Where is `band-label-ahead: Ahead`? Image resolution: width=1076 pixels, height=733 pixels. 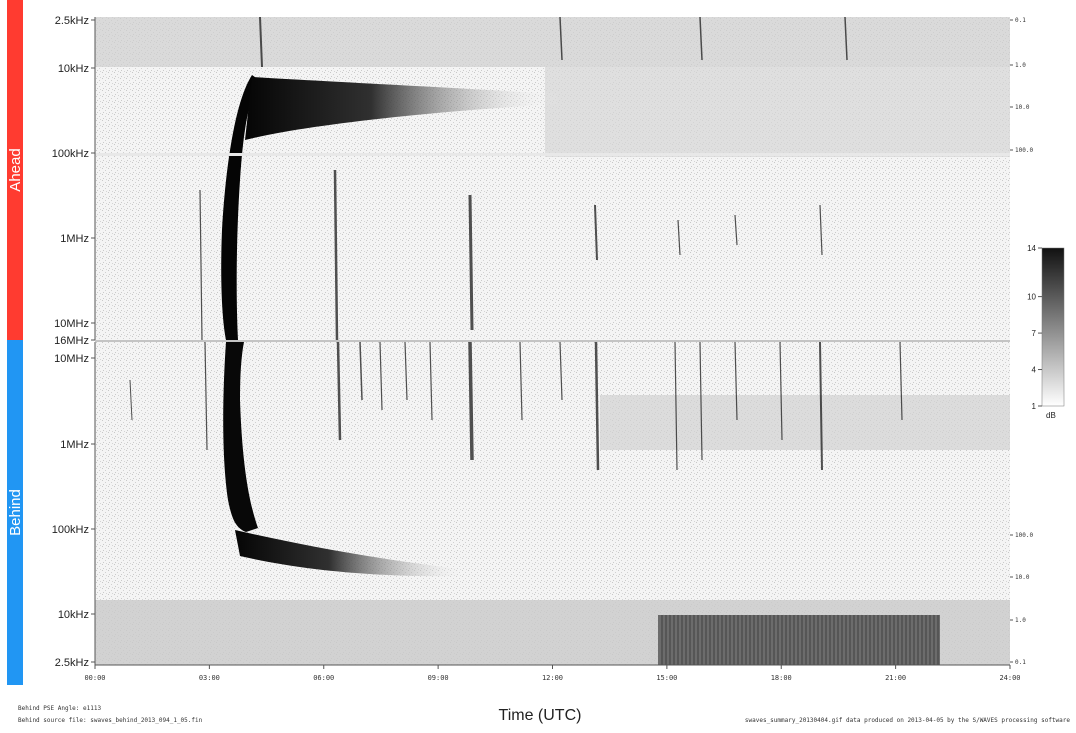
band-label-ahead: Ahead is located at coordinates (15, 169).